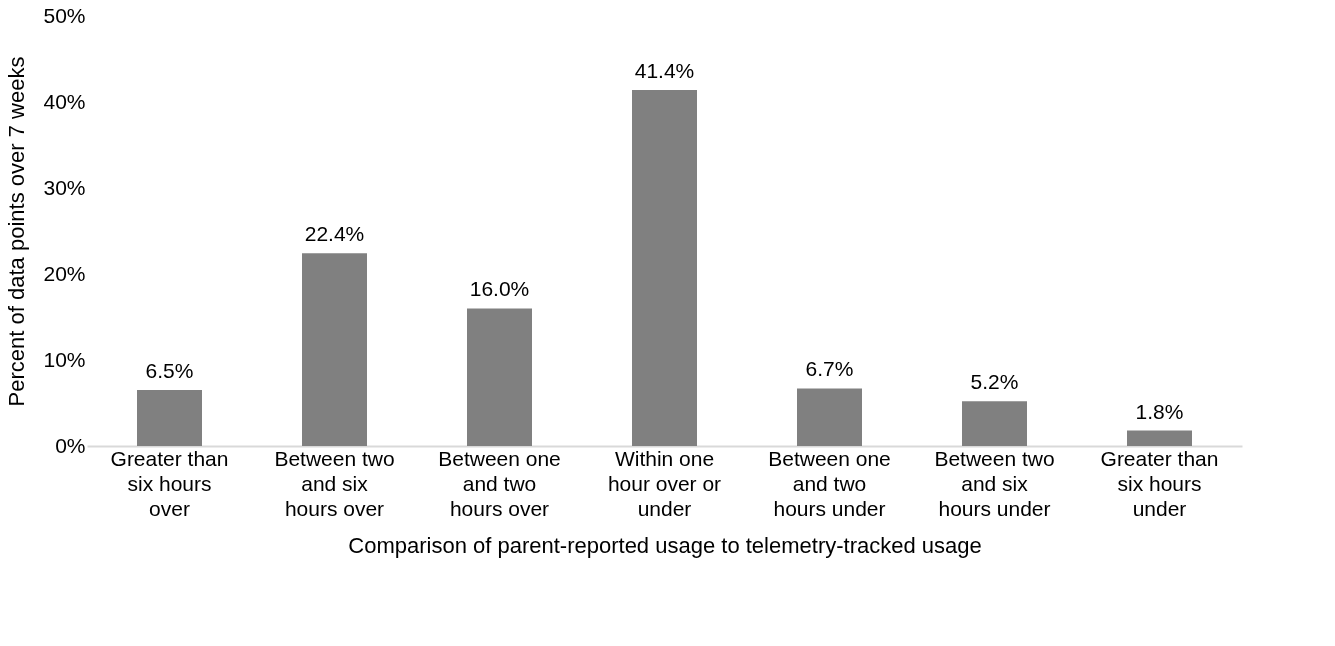  Describe the element at coordinates (994, 382) in the screenshot. I see `data-label: 5.2%` at that location.